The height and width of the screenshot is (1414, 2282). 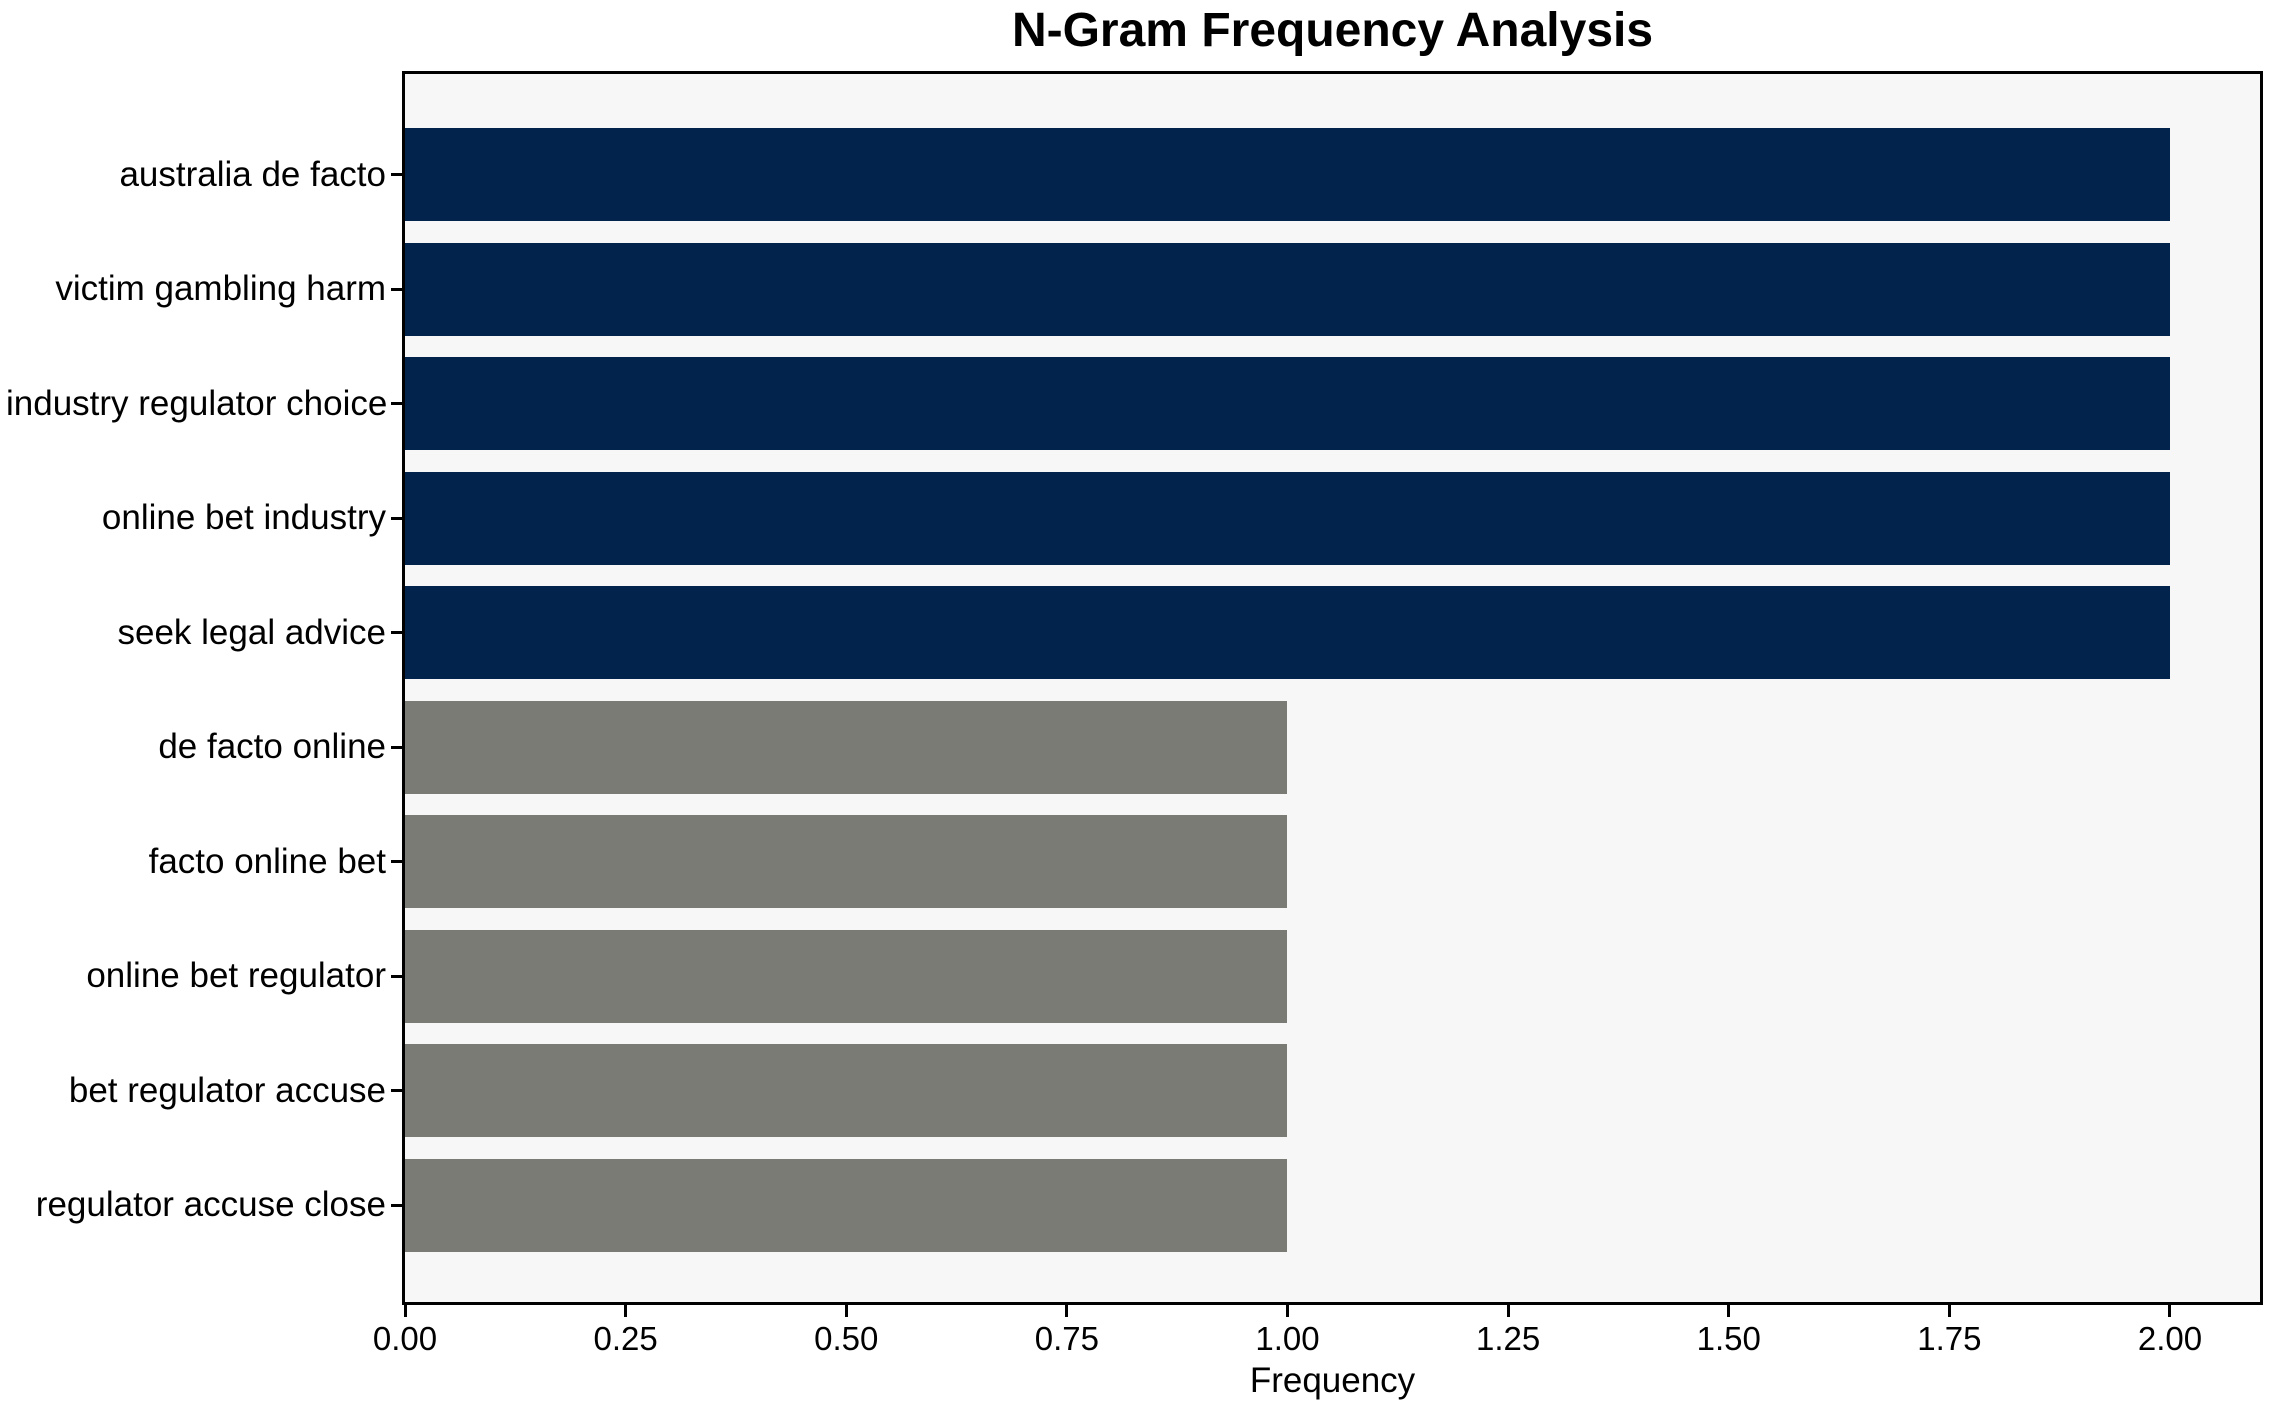 What do you see at coordinates (252, 632) in the screenshot?
I see `y-tick-label: seek legal advice` at bounding box center [252, 632].